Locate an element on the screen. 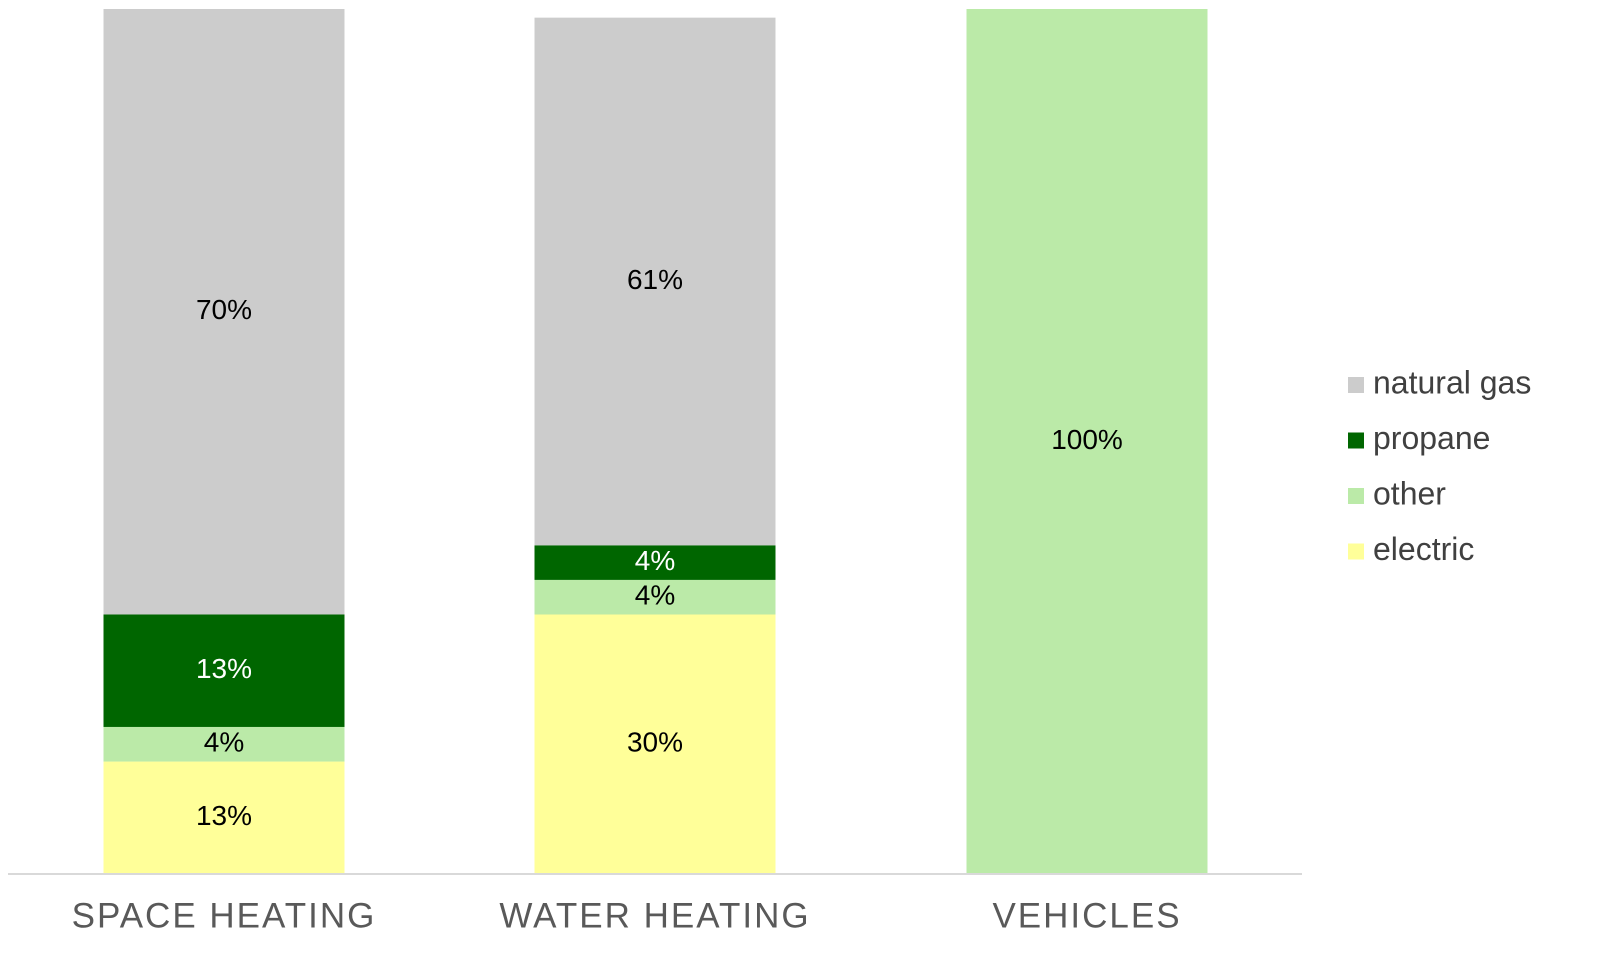  x-tick-label: SPACE HEATING is located at coordinates (224, 915).